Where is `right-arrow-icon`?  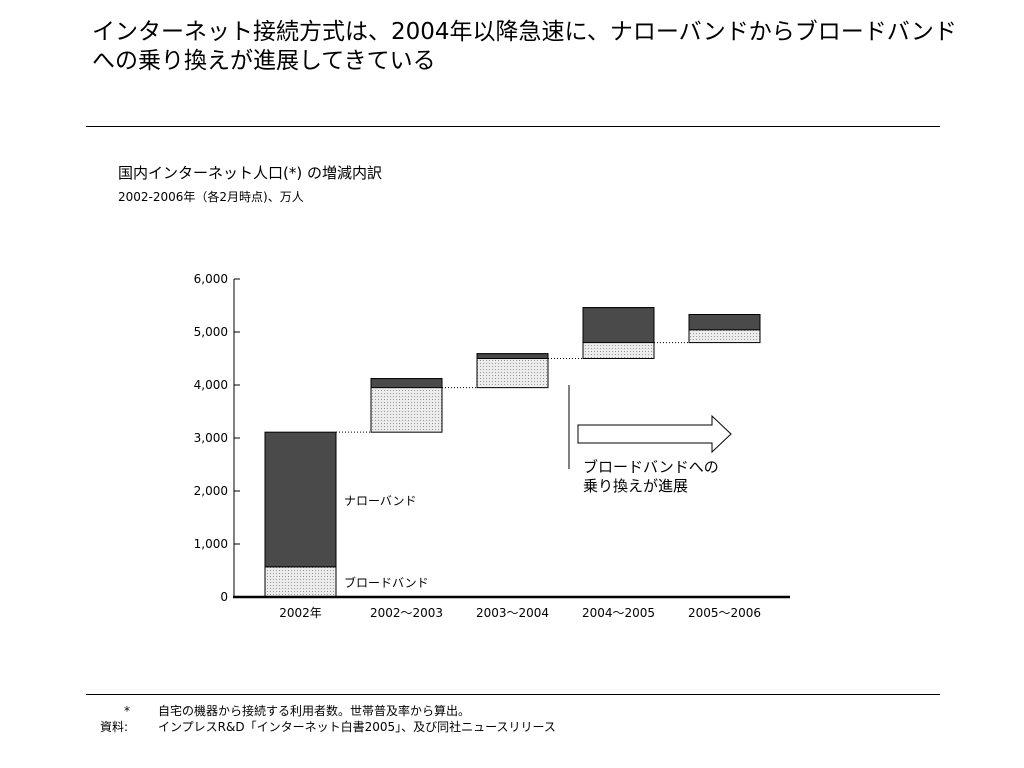
right-arrow-icon is located at coordinates (654, 434).